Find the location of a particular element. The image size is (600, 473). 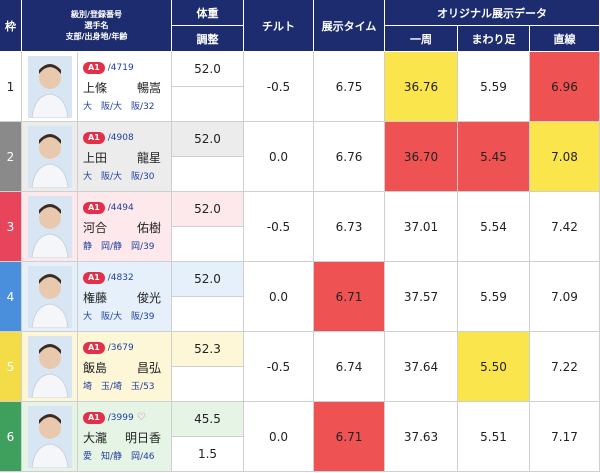

racer-info: A1/4719 上條 暢嵩大 阪/大 阪/32 is located at coordinates (125, 87).